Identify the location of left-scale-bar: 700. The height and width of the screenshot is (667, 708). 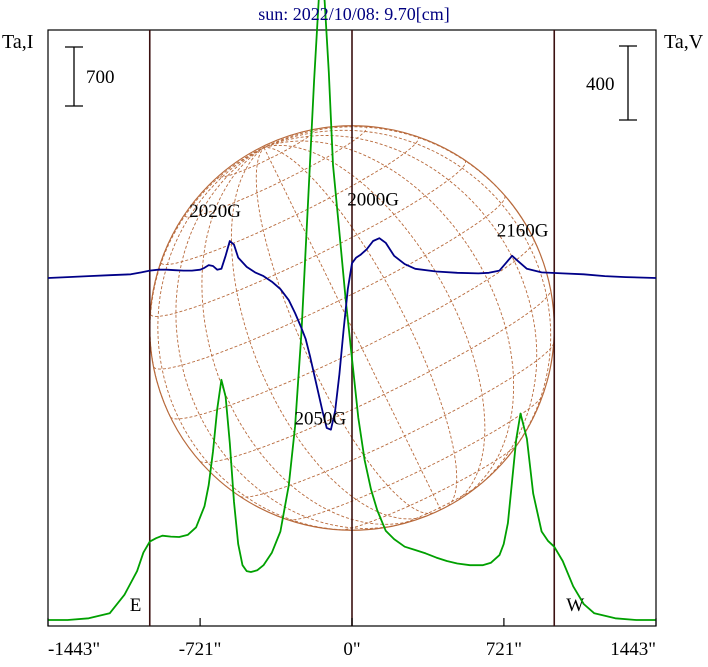
(90, 76).